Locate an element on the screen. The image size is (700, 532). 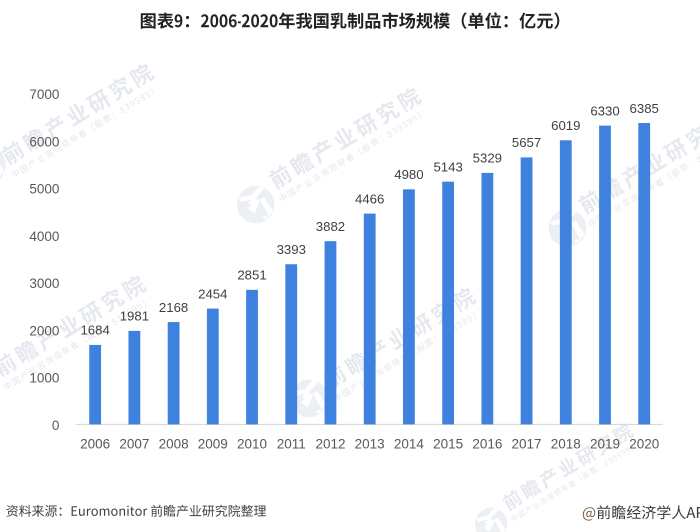
svg-text: 2019 is located at coordinates (605, 444).